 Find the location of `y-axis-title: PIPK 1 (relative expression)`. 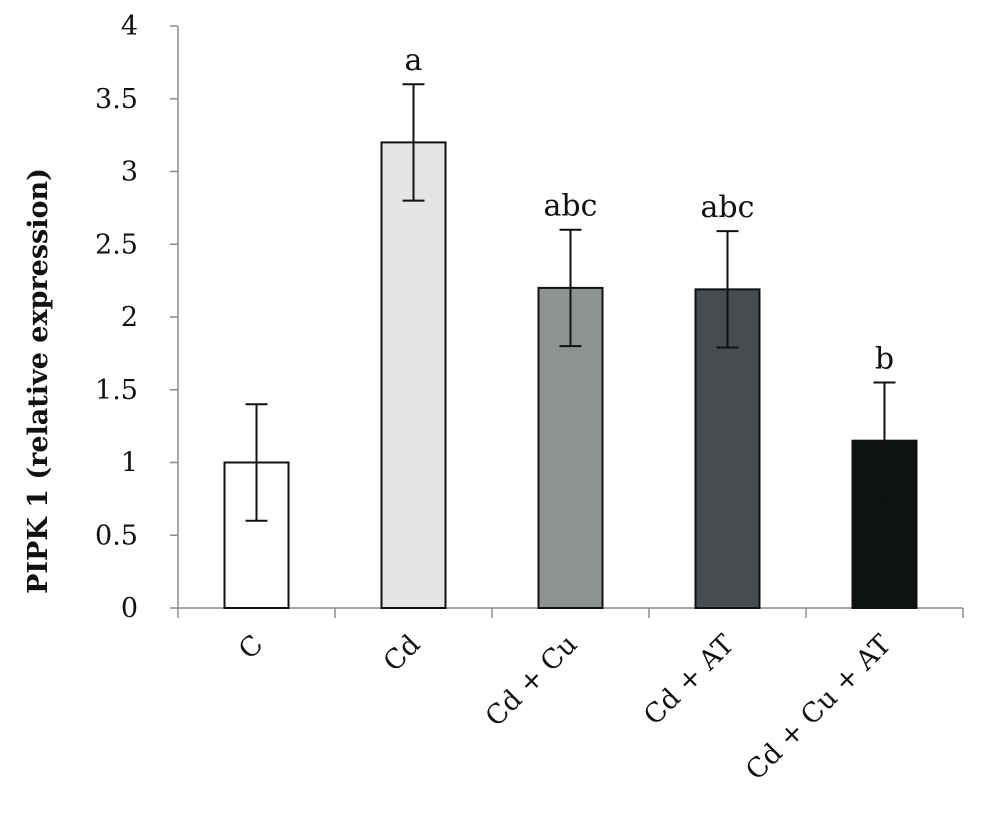

y-axis-title: PIPK 1 (relative expression) is located at coordinates (38, 381).